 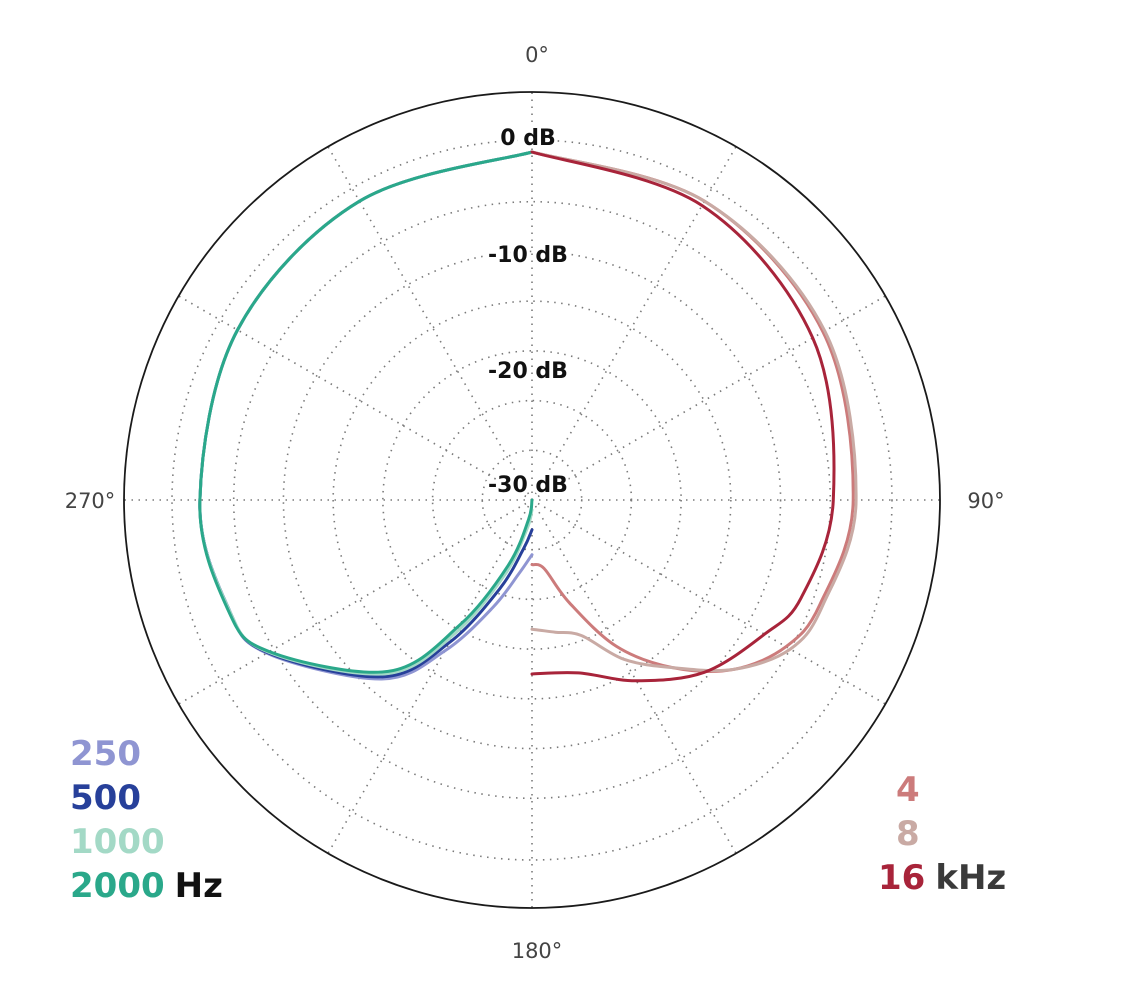 I want to click on grid-circle--15, so click(x=532, y=500).